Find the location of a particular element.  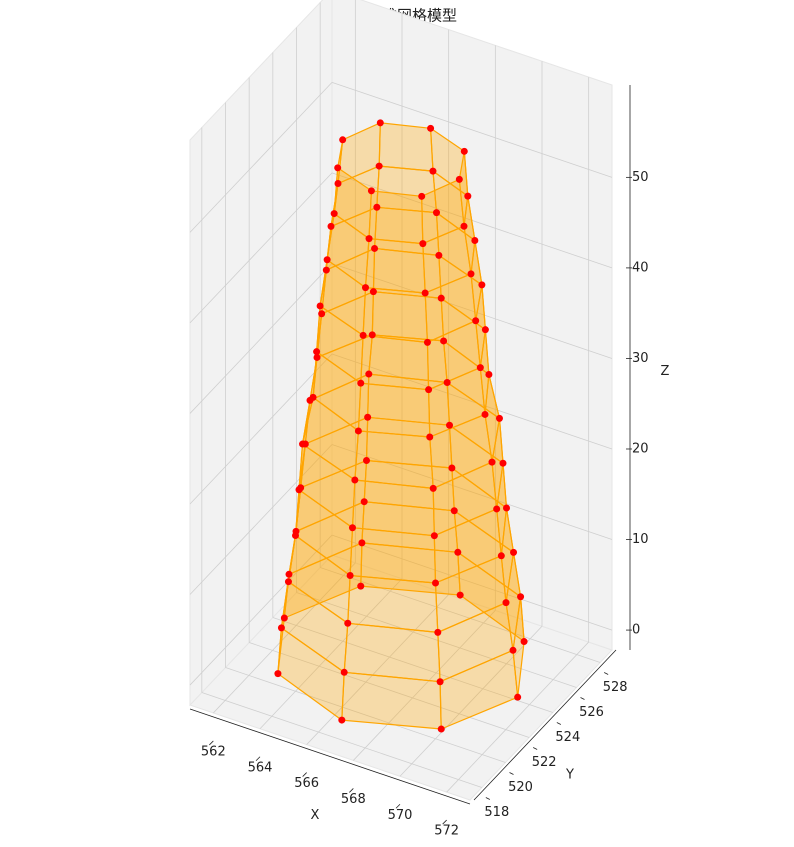

x-tick-label: 566 is located at coordinates (306, 783).